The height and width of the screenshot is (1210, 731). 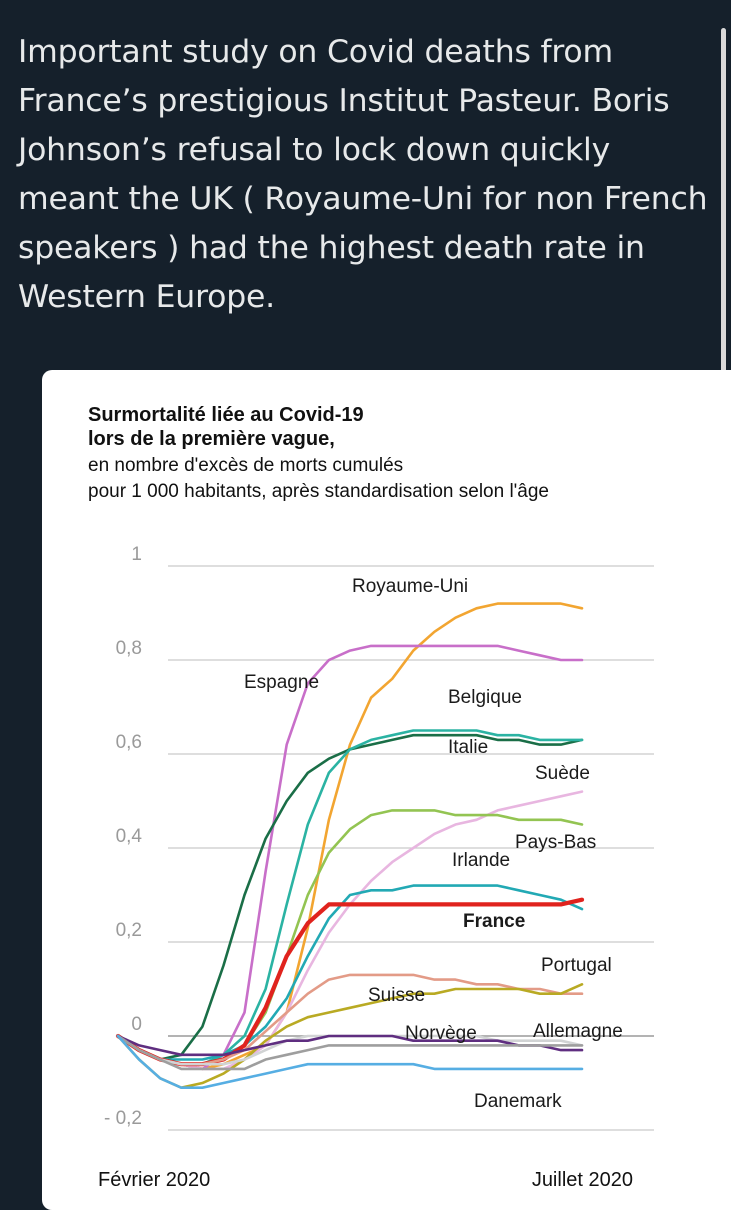 I want to click on scrollbar, so click(x=723, y=204).